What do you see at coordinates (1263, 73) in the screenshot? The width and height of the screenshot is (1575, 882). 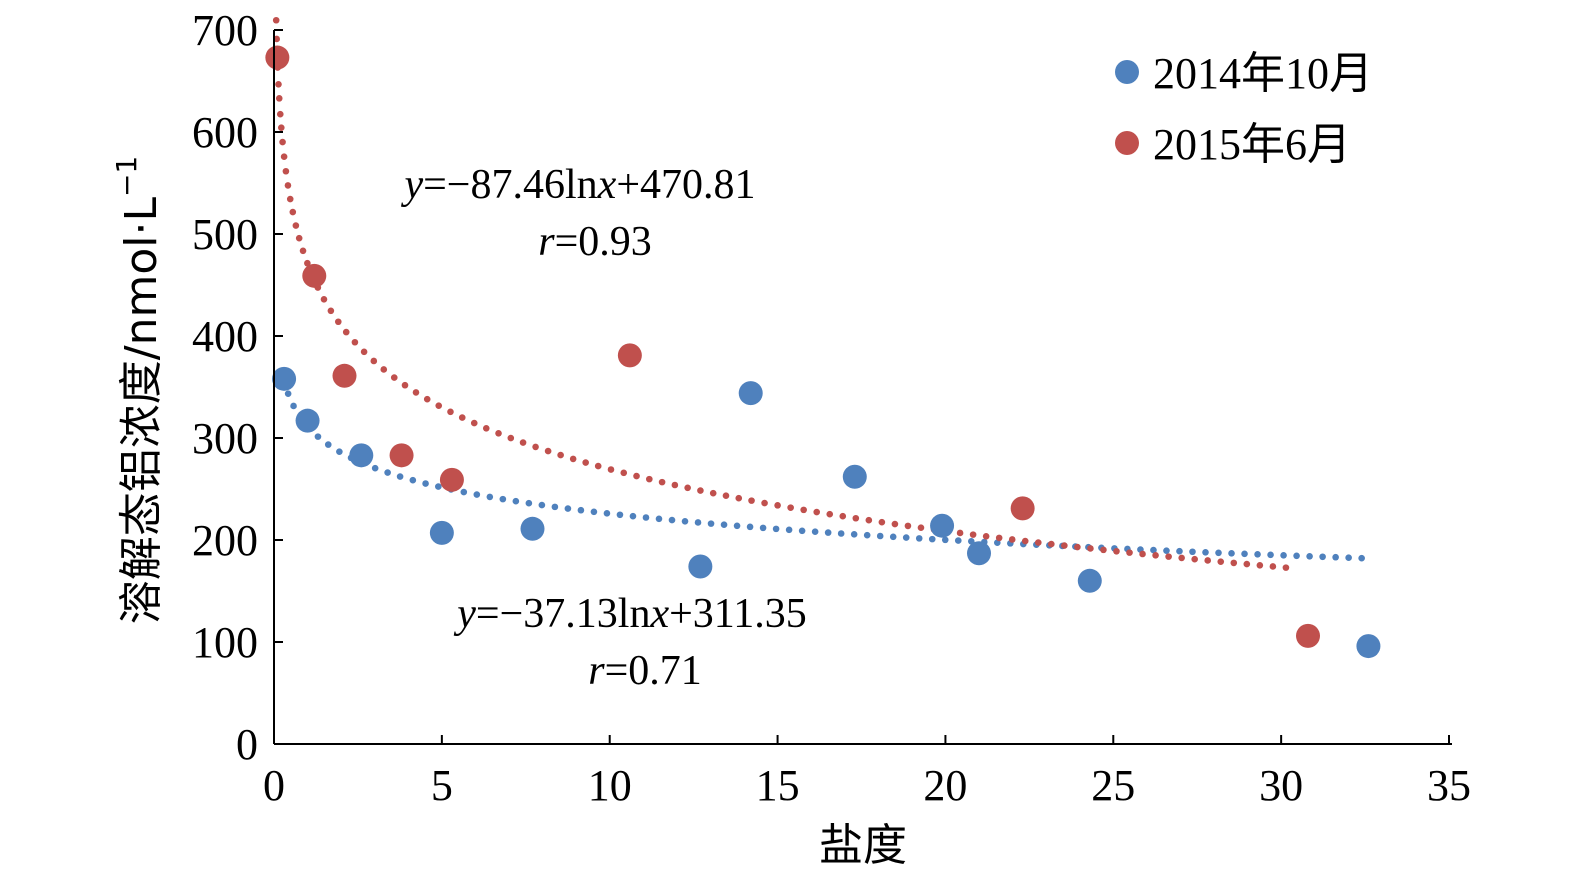 I see `legend-label-2014-10: 2014年10月` at bounding box center [1263, 73].